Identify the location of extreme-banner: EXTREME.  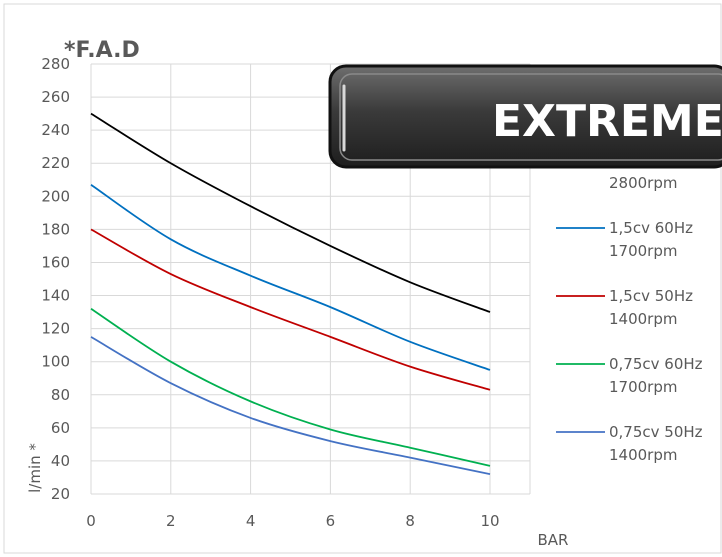
(525, 116).